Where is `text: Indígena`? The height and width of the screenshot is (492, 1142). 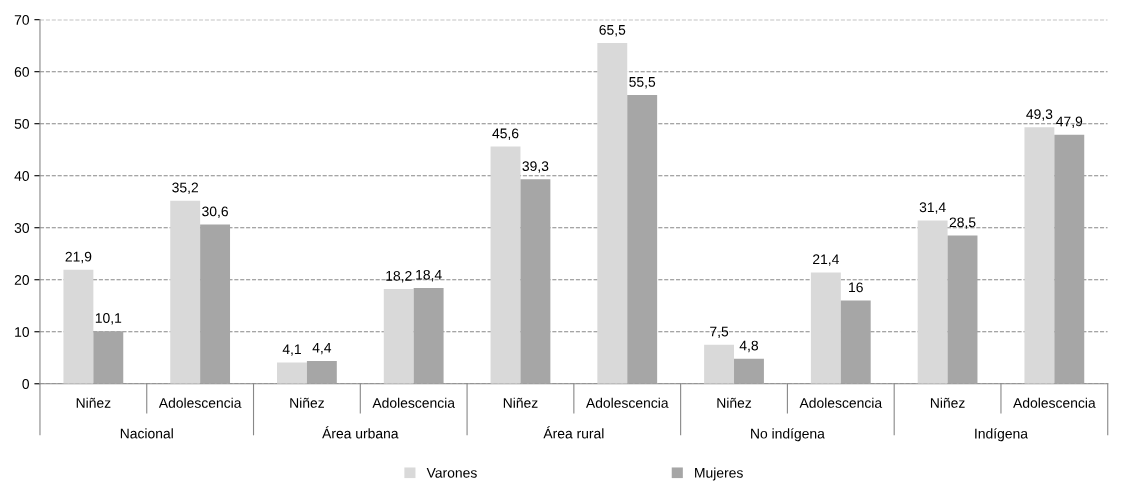
text: Indígena is located at coordinates (1001, 435).